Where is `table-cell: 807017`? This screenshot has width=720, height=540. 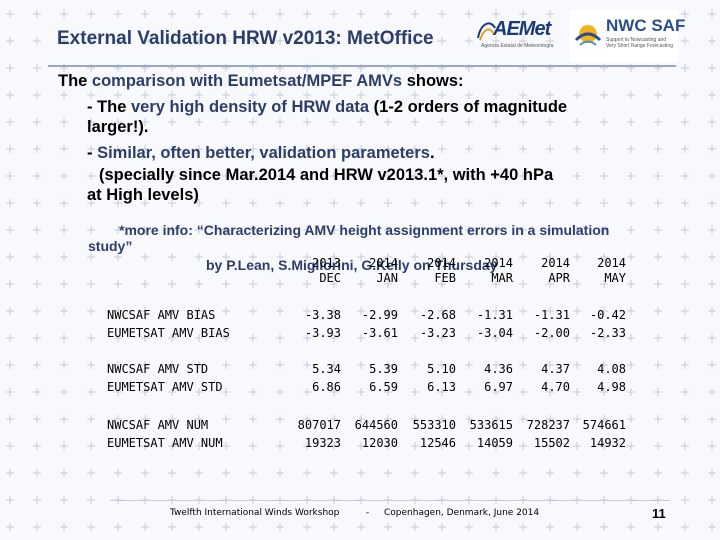
table-cell: 807017 is located at coordinates (319, 425).